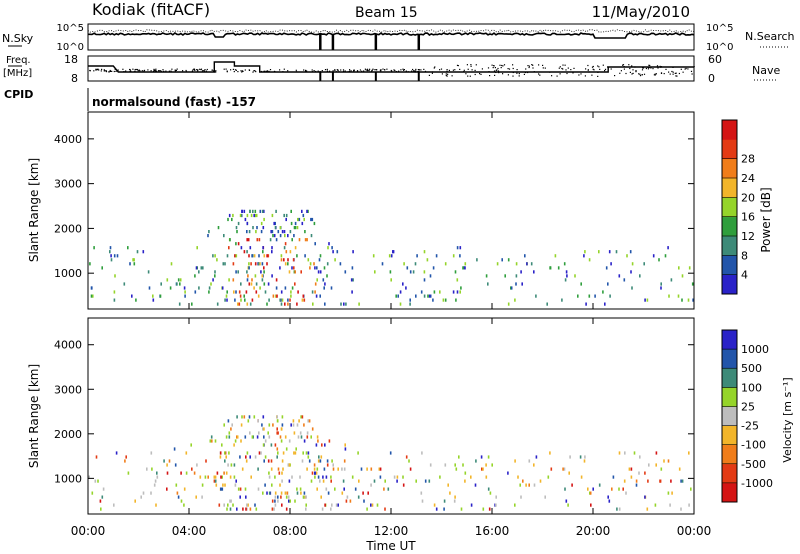 The width and height of the screenshot is (800, 554). I want to click on freq-tick-bottom: 8, so click(74, 78).